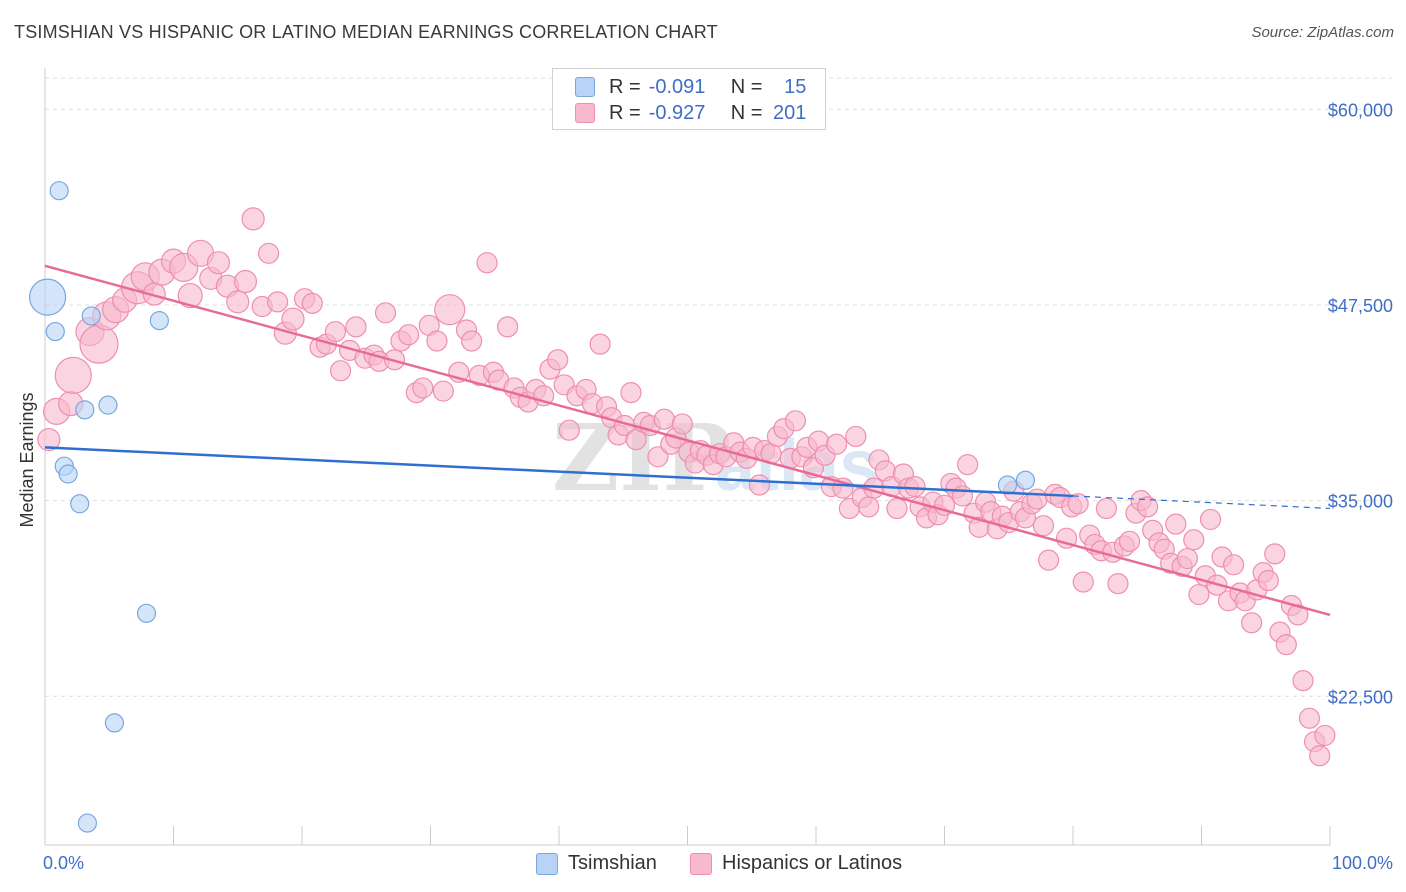  What do you see at coordinates (790, 112) in the screenshot?
I see `n-value-hispanic: 201` at bounding box center [790, 112].